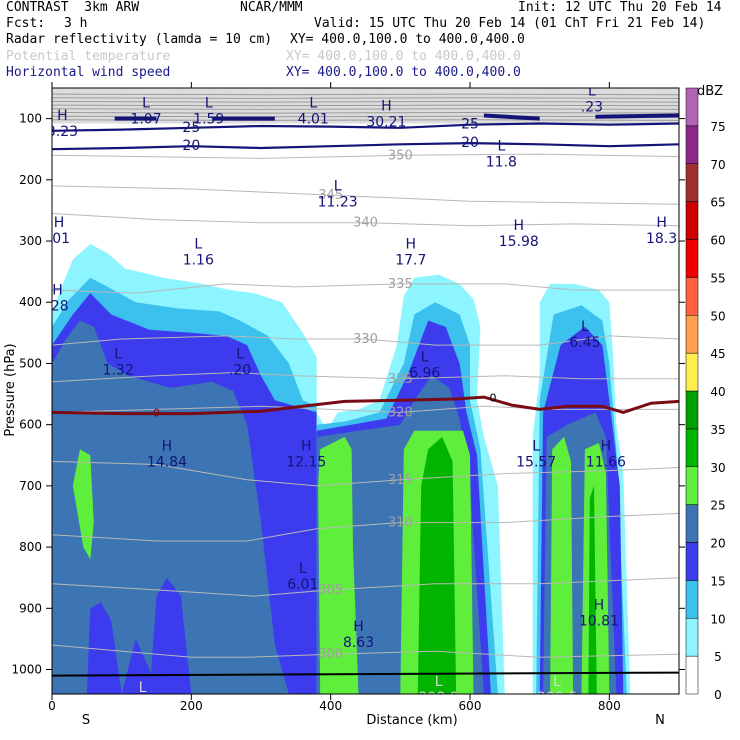 Image resolution: width=740 pixels, height=740 pixels. Describe the element at coordinates (365, 674) in the screenshot. I see `ground-line` at that location.